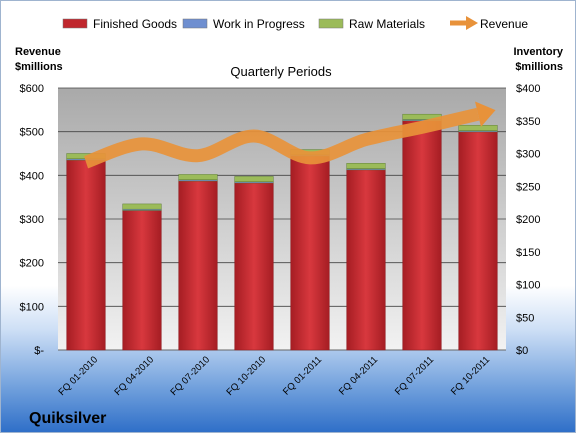  I want to click on left-tick-label: $200, so click(32, 264).